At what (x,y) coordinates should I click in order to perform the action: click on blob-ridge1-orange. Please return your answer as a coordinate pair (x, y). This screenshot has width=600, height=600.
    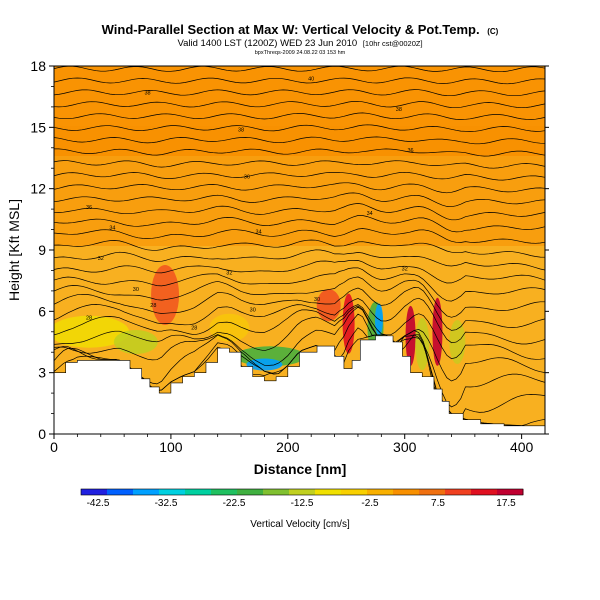
    Looking at the image, I should click on (165, 294).